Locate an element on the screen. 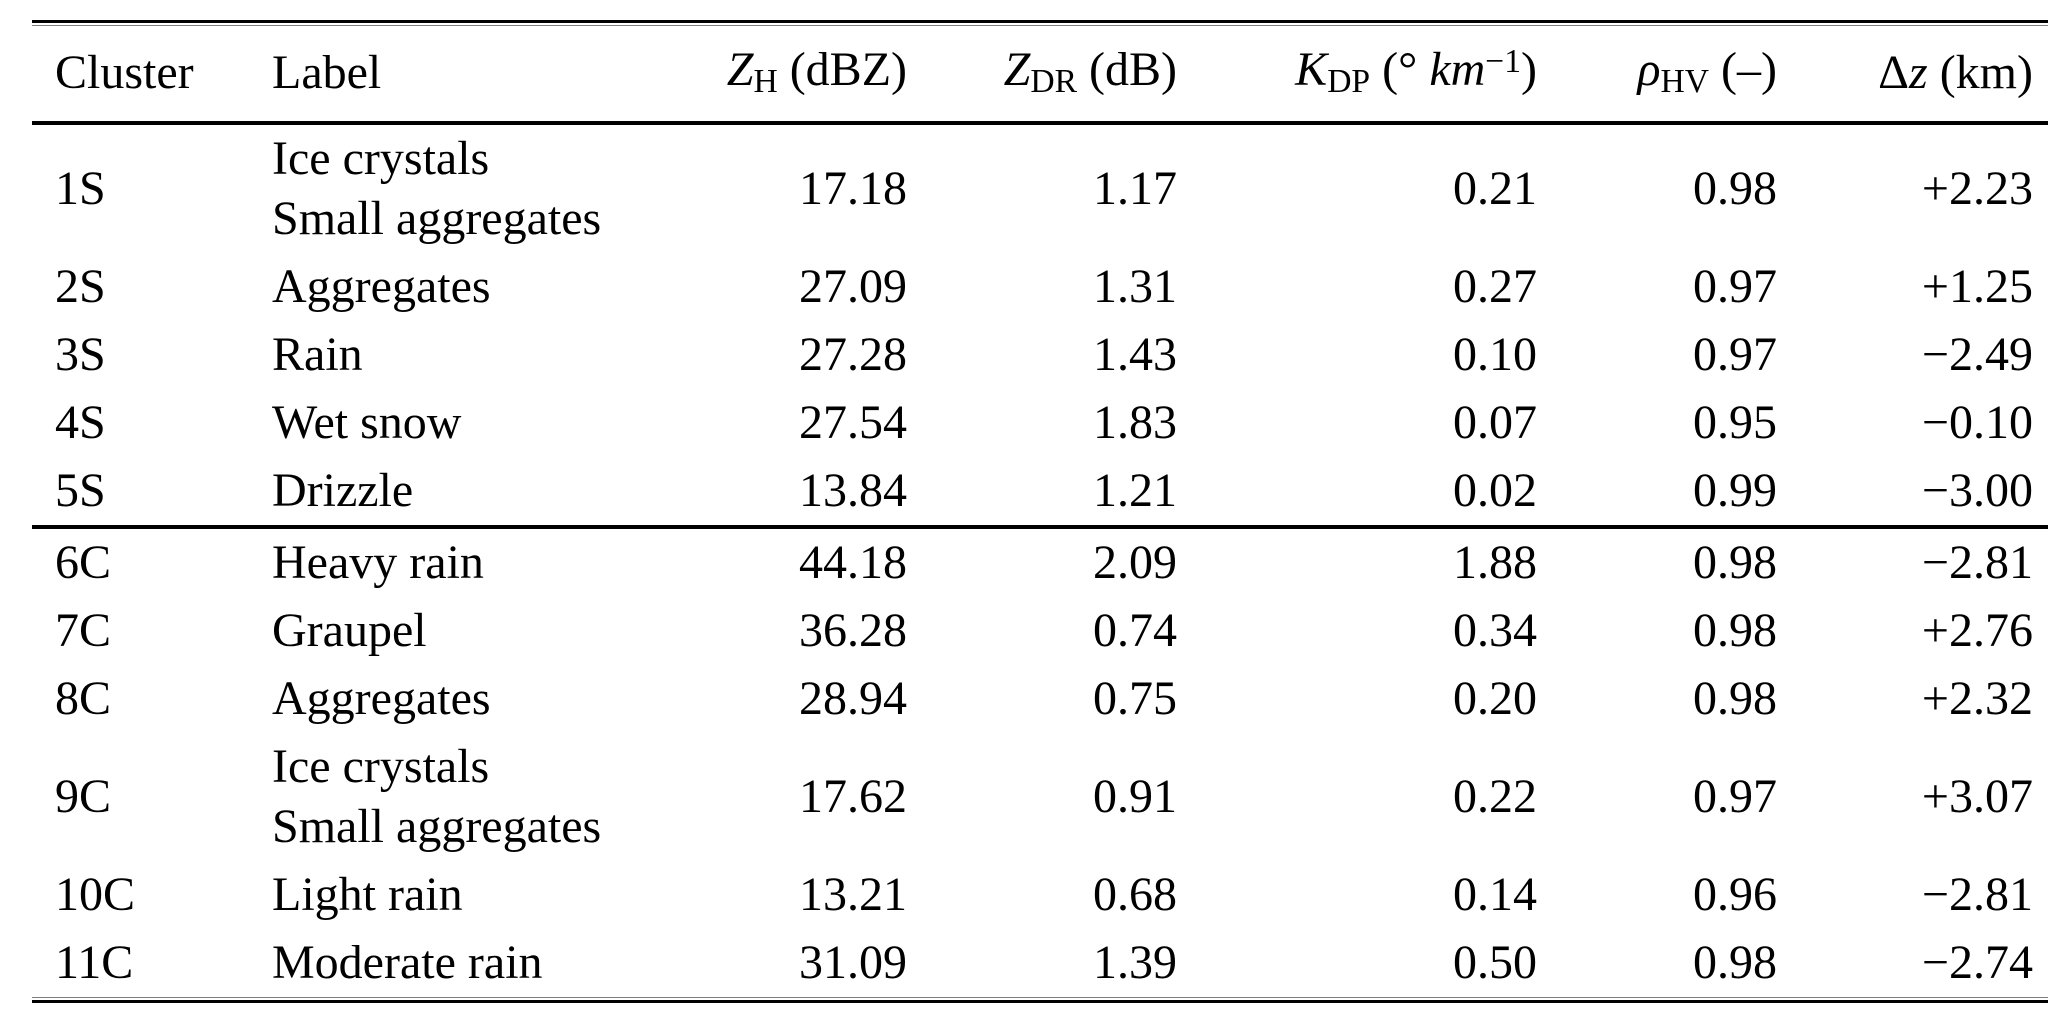 This screenshot has width=2067, height=1024. kdp-value-cell: 0.27 is located at coordinates (1495, 286).